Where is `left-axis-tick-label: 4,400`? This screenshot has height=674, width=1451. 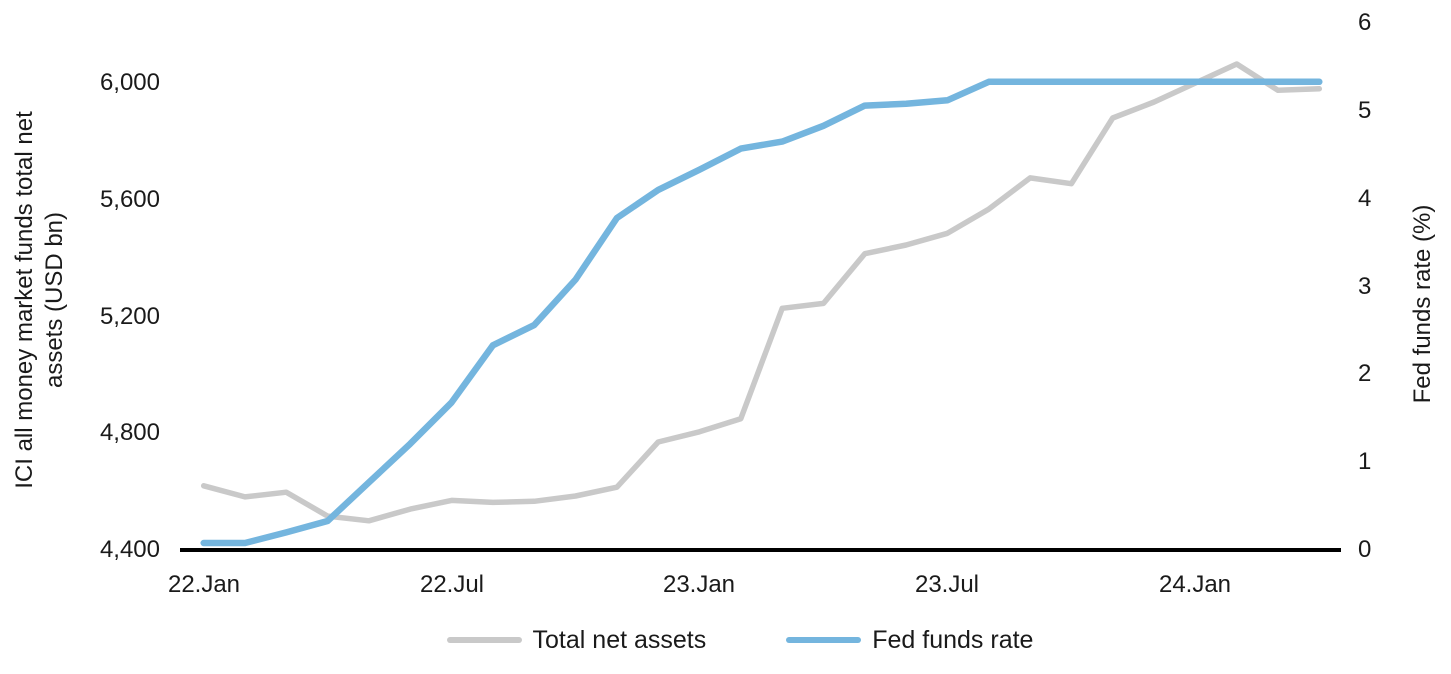 left-axis-tick-label: 4,400 is located at coordinates (129, 549).